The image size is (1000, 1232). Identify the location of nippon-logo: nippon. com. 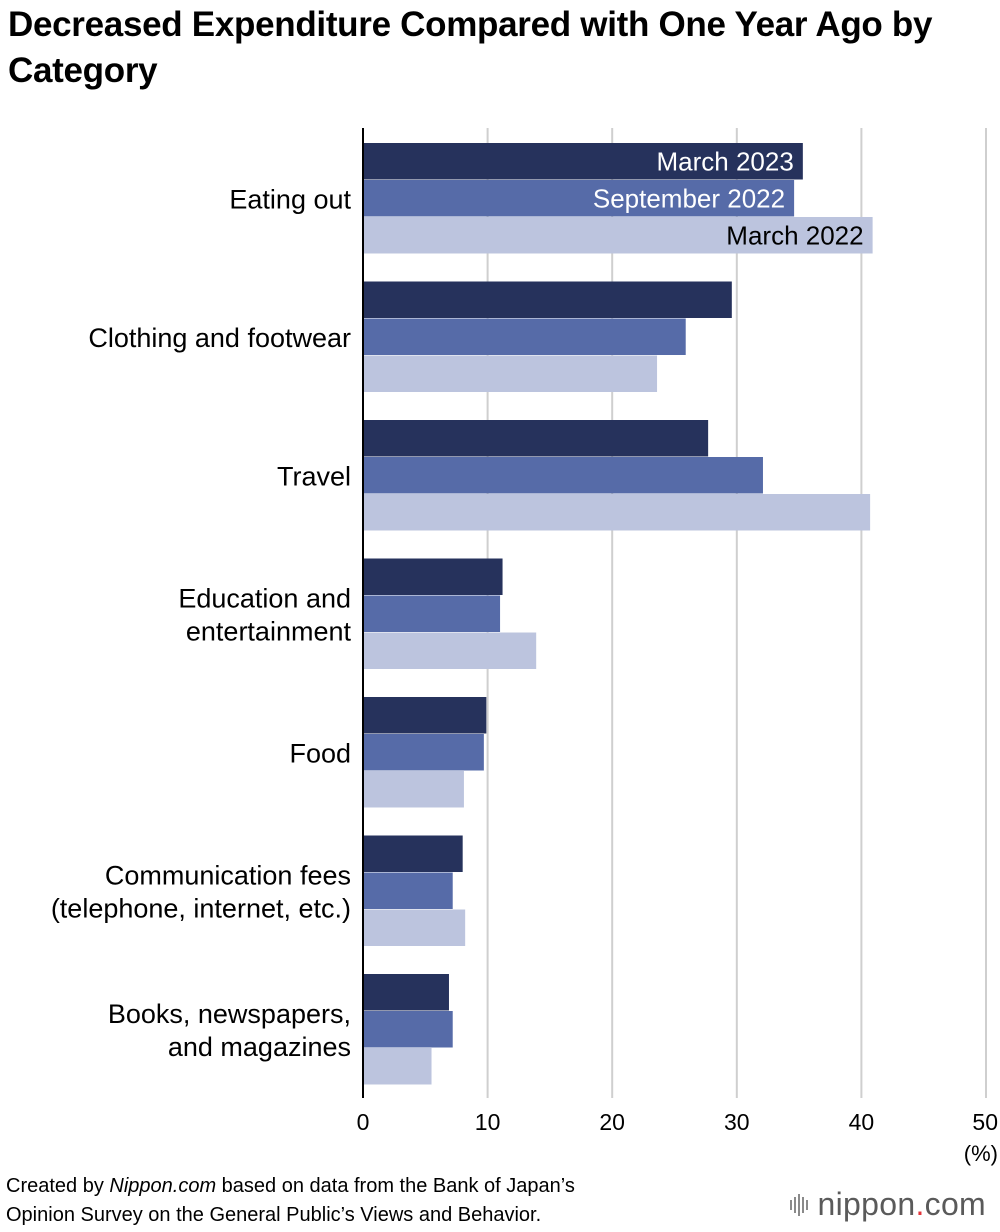
(887, 1204).